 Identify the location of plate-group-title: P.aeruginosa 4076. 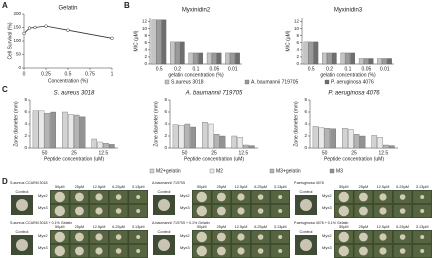
(309, 183).